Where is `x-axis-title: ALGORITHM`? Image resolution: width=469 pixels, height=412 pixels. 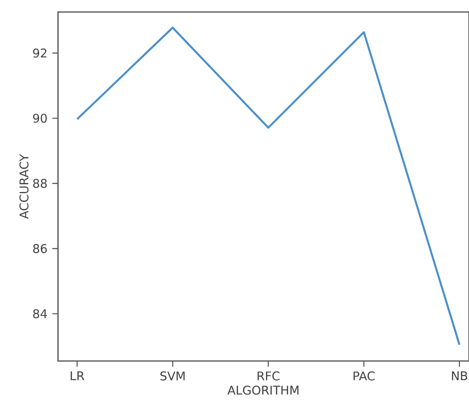 x-axis-title: ALGORITHM is located at coordinates (262, 390).